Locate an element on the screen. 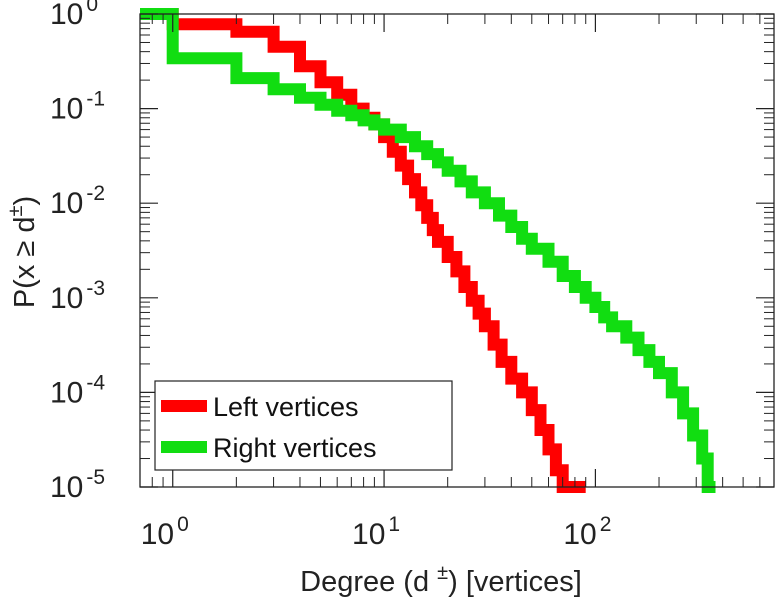  x-axis-label: Degree (d ±) [vertices] is located at coordinates (441, 580).